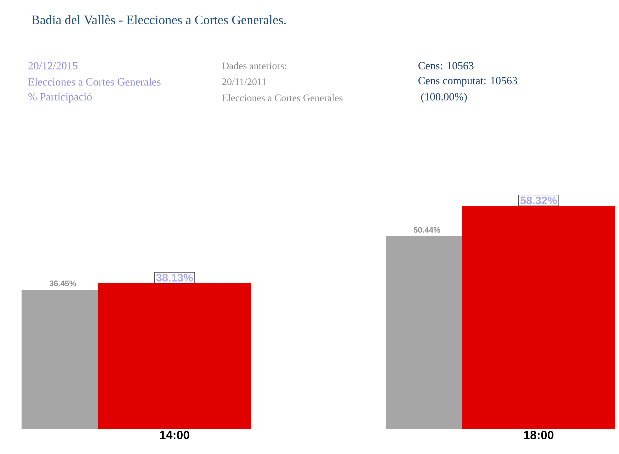  I want to click on data-label: 58.32%, so click(539, 200).